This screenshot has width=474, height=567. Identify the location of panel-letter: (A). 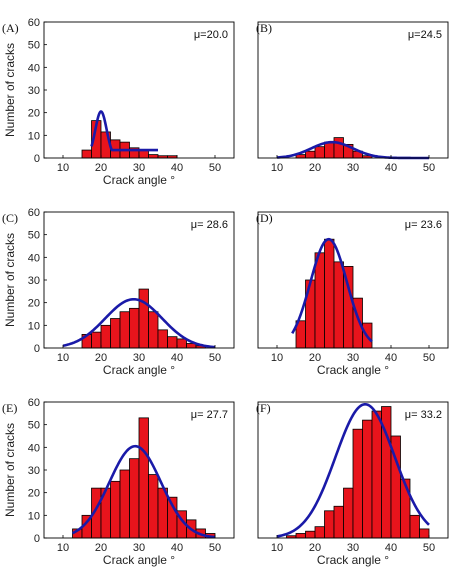
(10, 28).